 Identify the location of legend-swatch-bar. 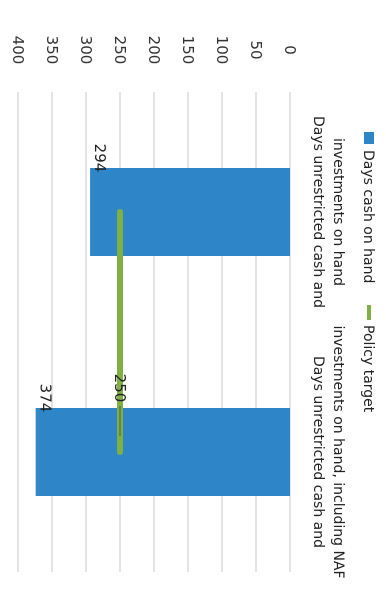
(369, 138).